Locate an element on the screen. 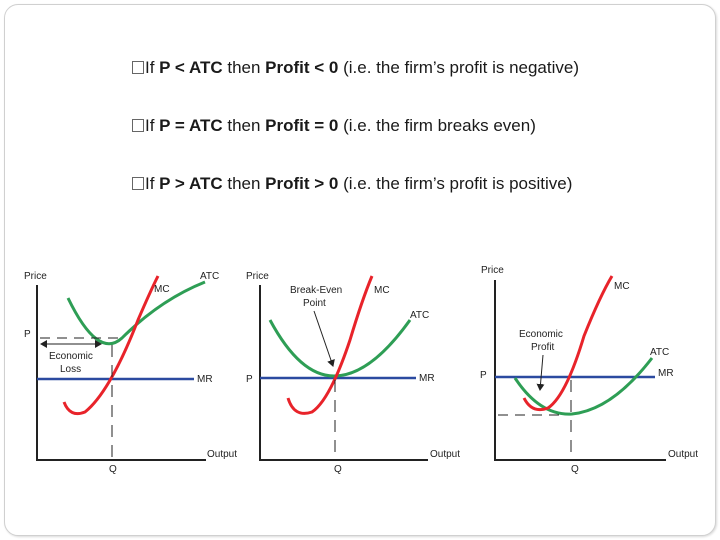 This screenshot has height=540, width=720. bullet-condition: P = ATC is located at coordinates (191, 125).